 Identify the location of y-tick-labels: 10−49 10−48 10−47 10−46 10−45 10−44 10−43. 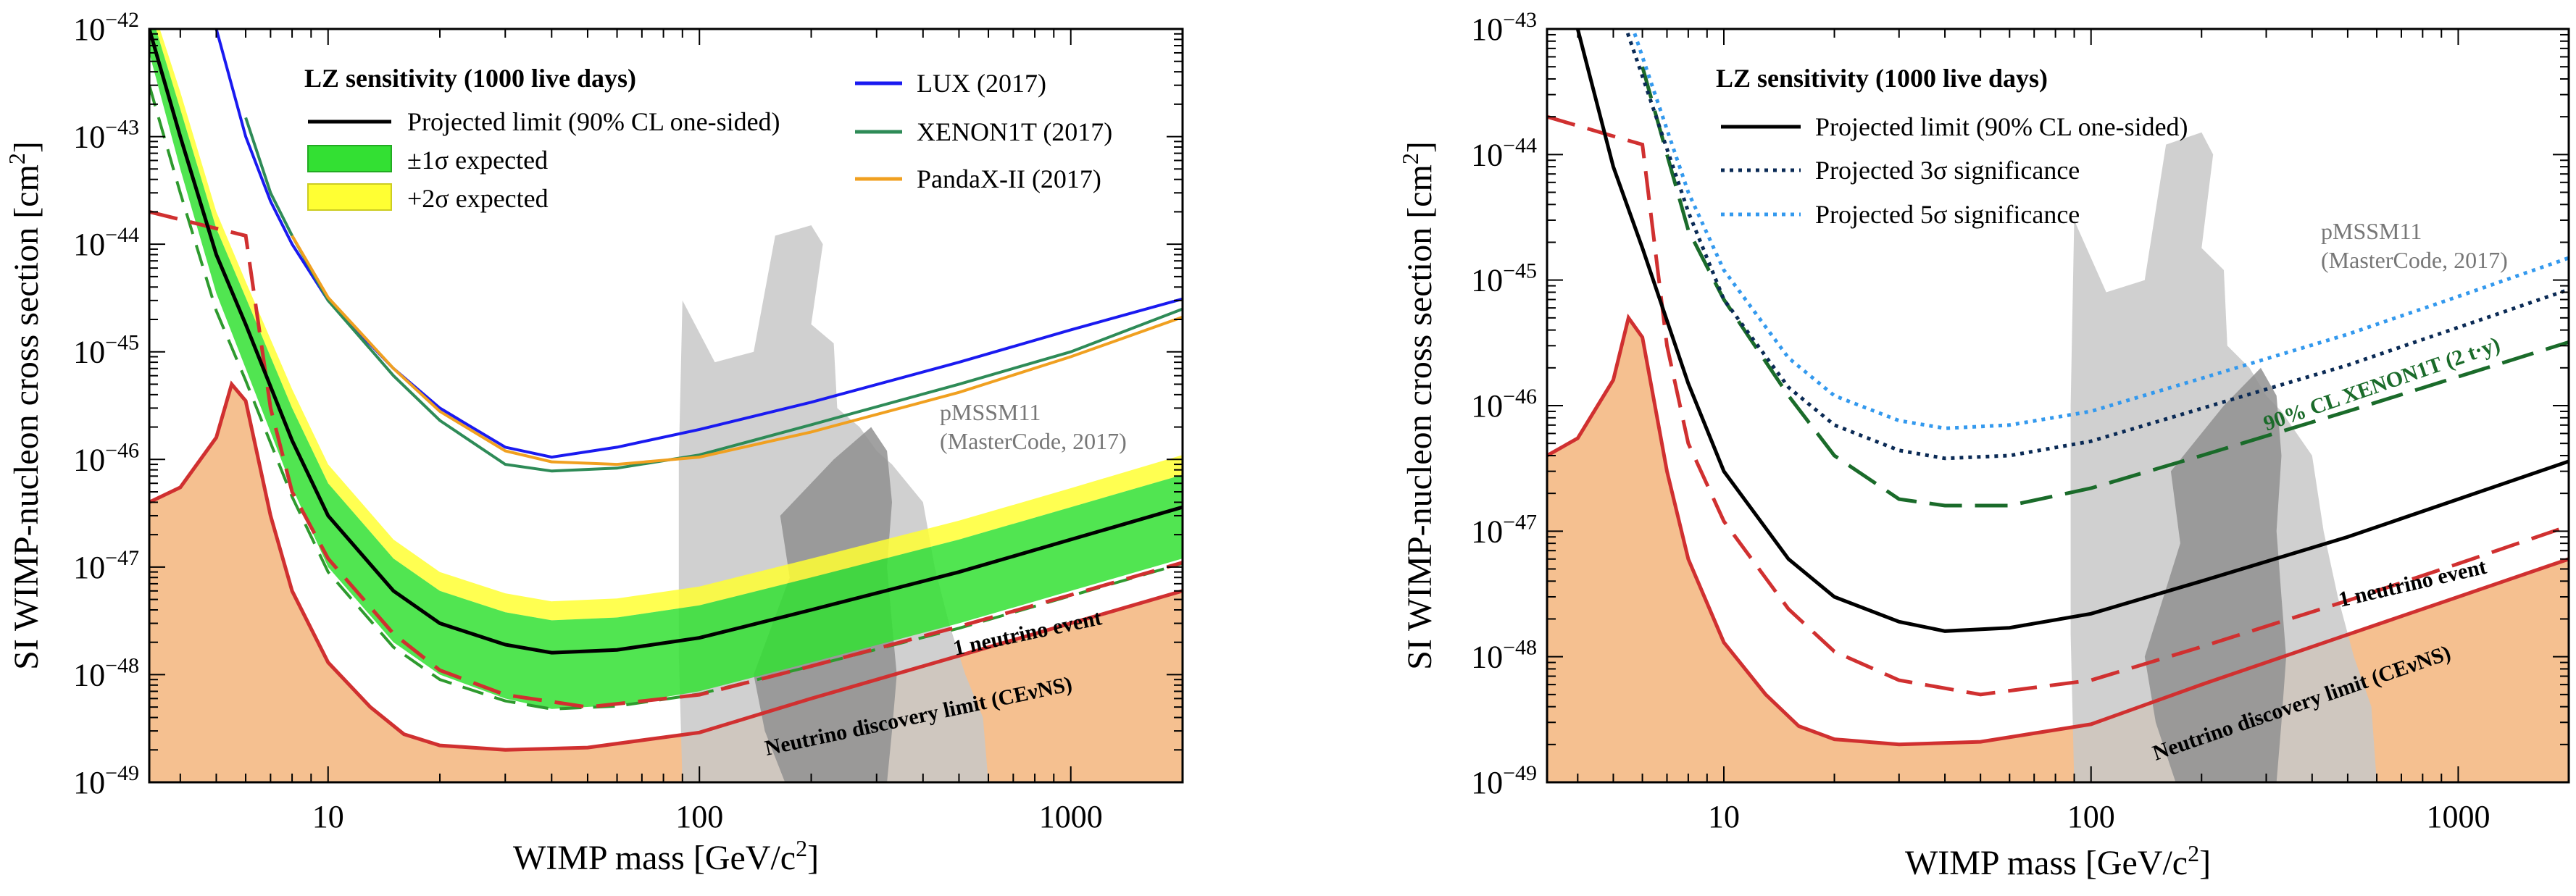
(1504, 404).